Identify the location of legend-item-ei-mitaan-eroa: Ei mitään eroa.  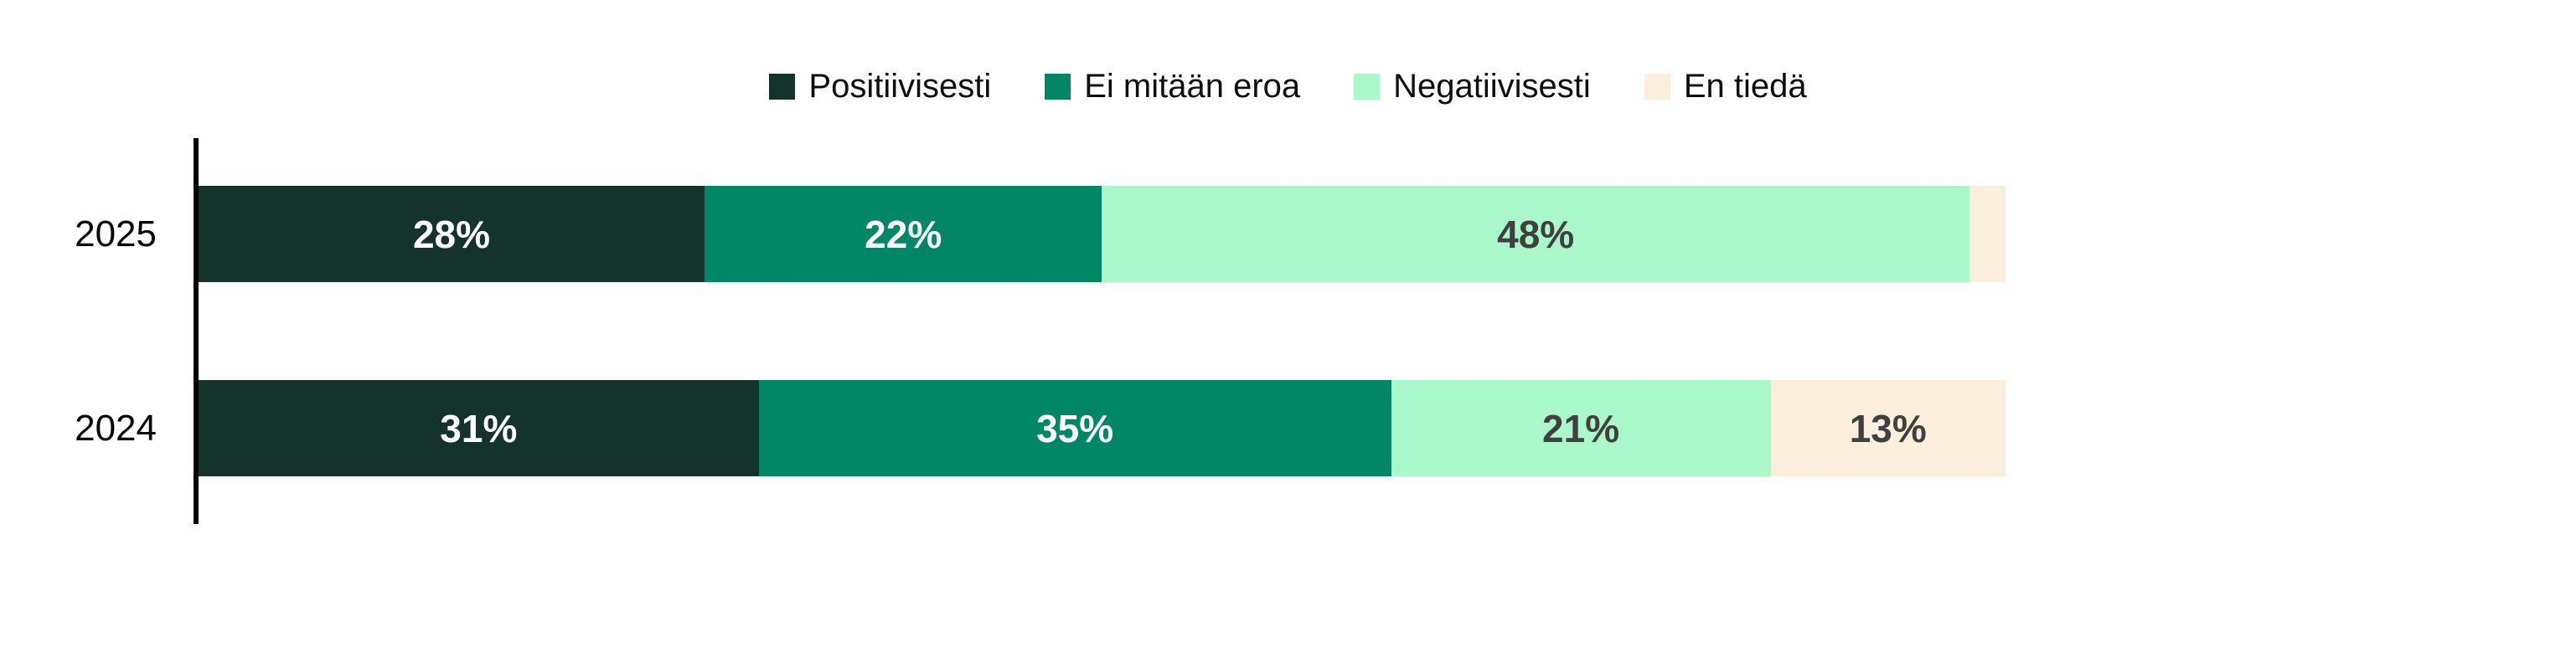
(1172, 86).